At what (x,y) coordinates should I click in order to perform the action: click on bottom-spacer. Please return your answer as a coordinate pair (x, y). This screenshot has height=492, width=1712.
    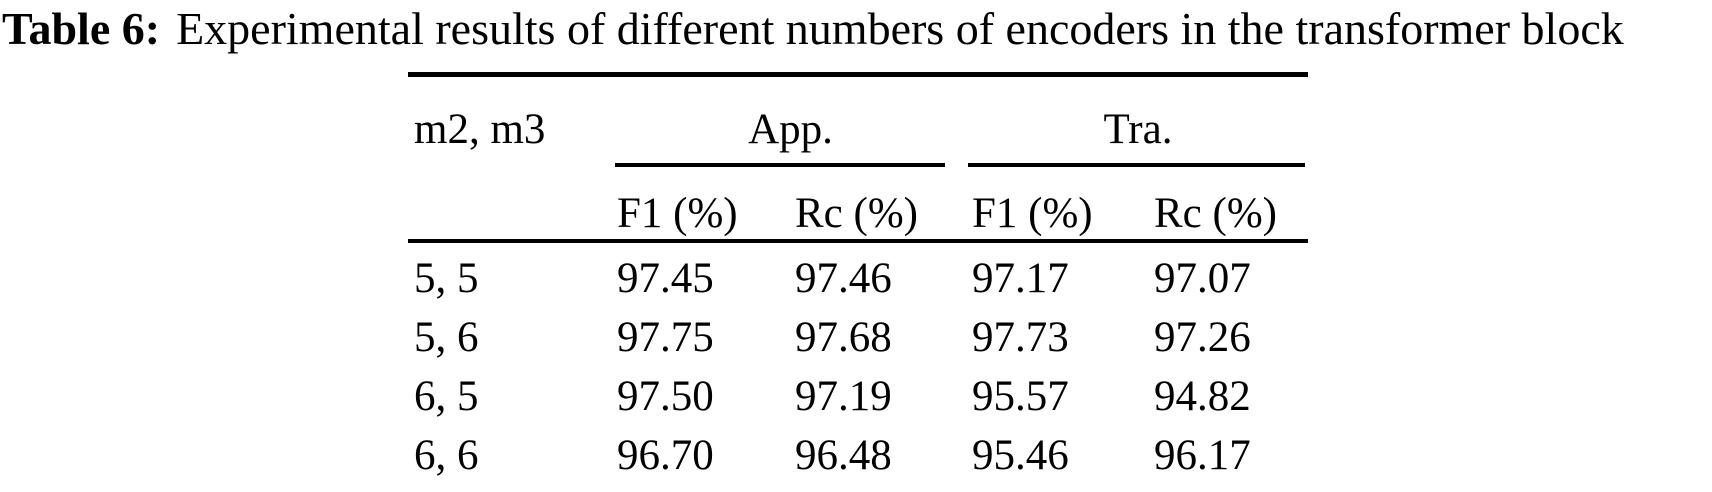
    Looking at the image, I should click on (858, 485).